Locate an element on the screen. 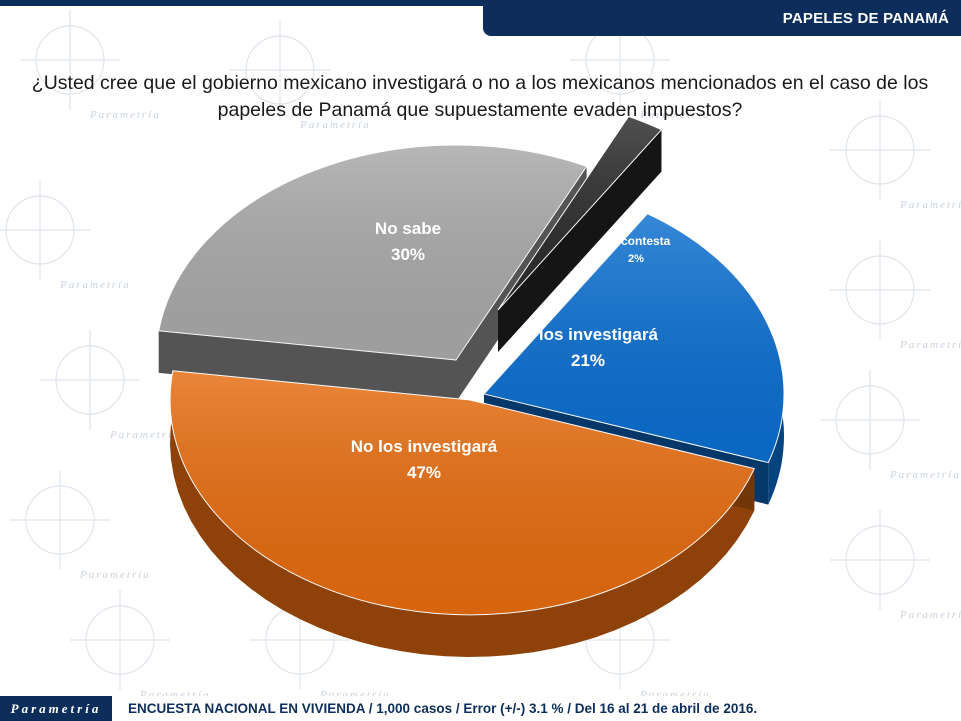 Image resolution: width=961 pixels, height=721 pixels. pie-slice-label-2: No sabe is located at coordinates (408, 228).